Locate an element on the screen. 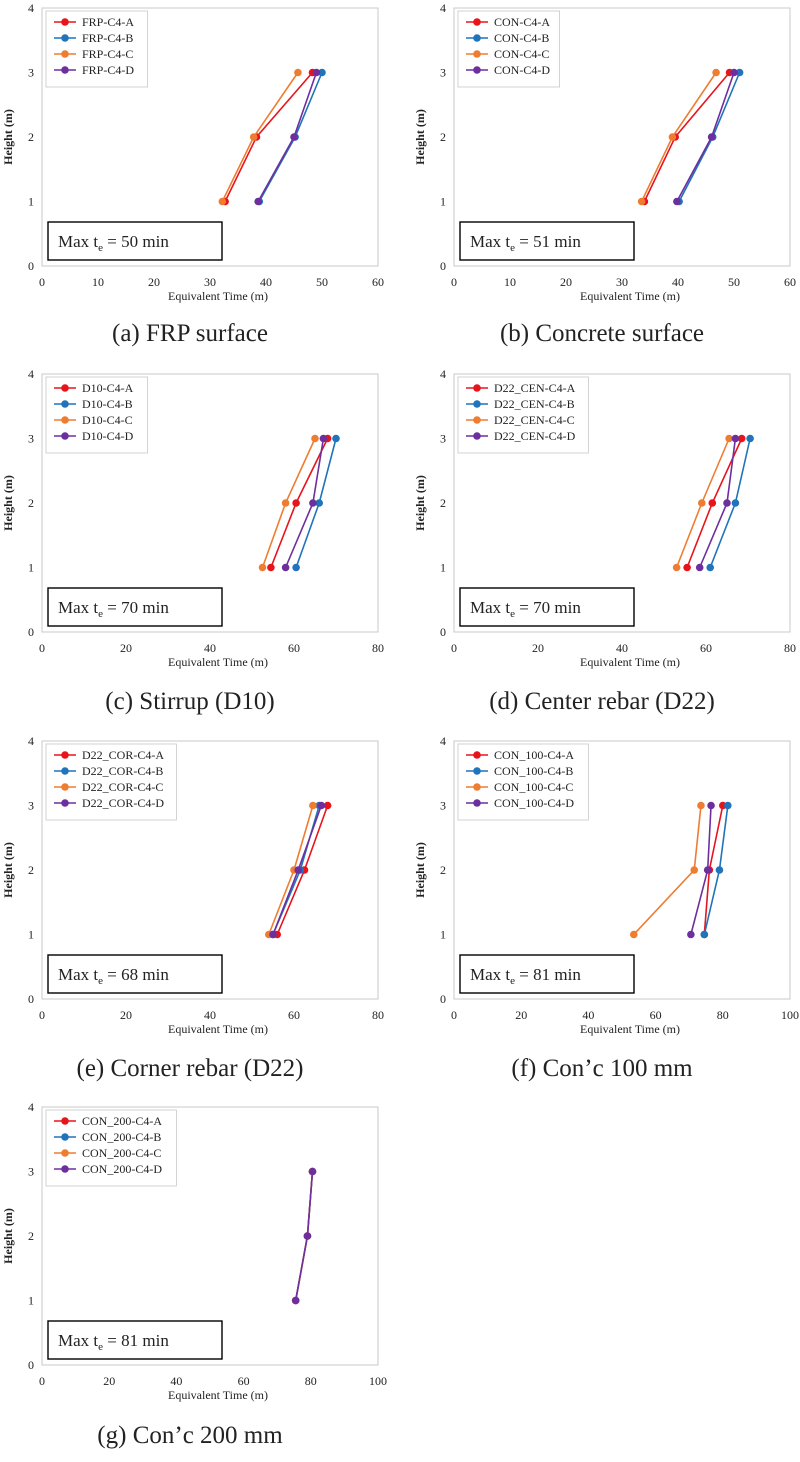 This screenshot has height=1462, width=800. panel-caption: (b) Concrete surface is located at coordinates (602, 333).